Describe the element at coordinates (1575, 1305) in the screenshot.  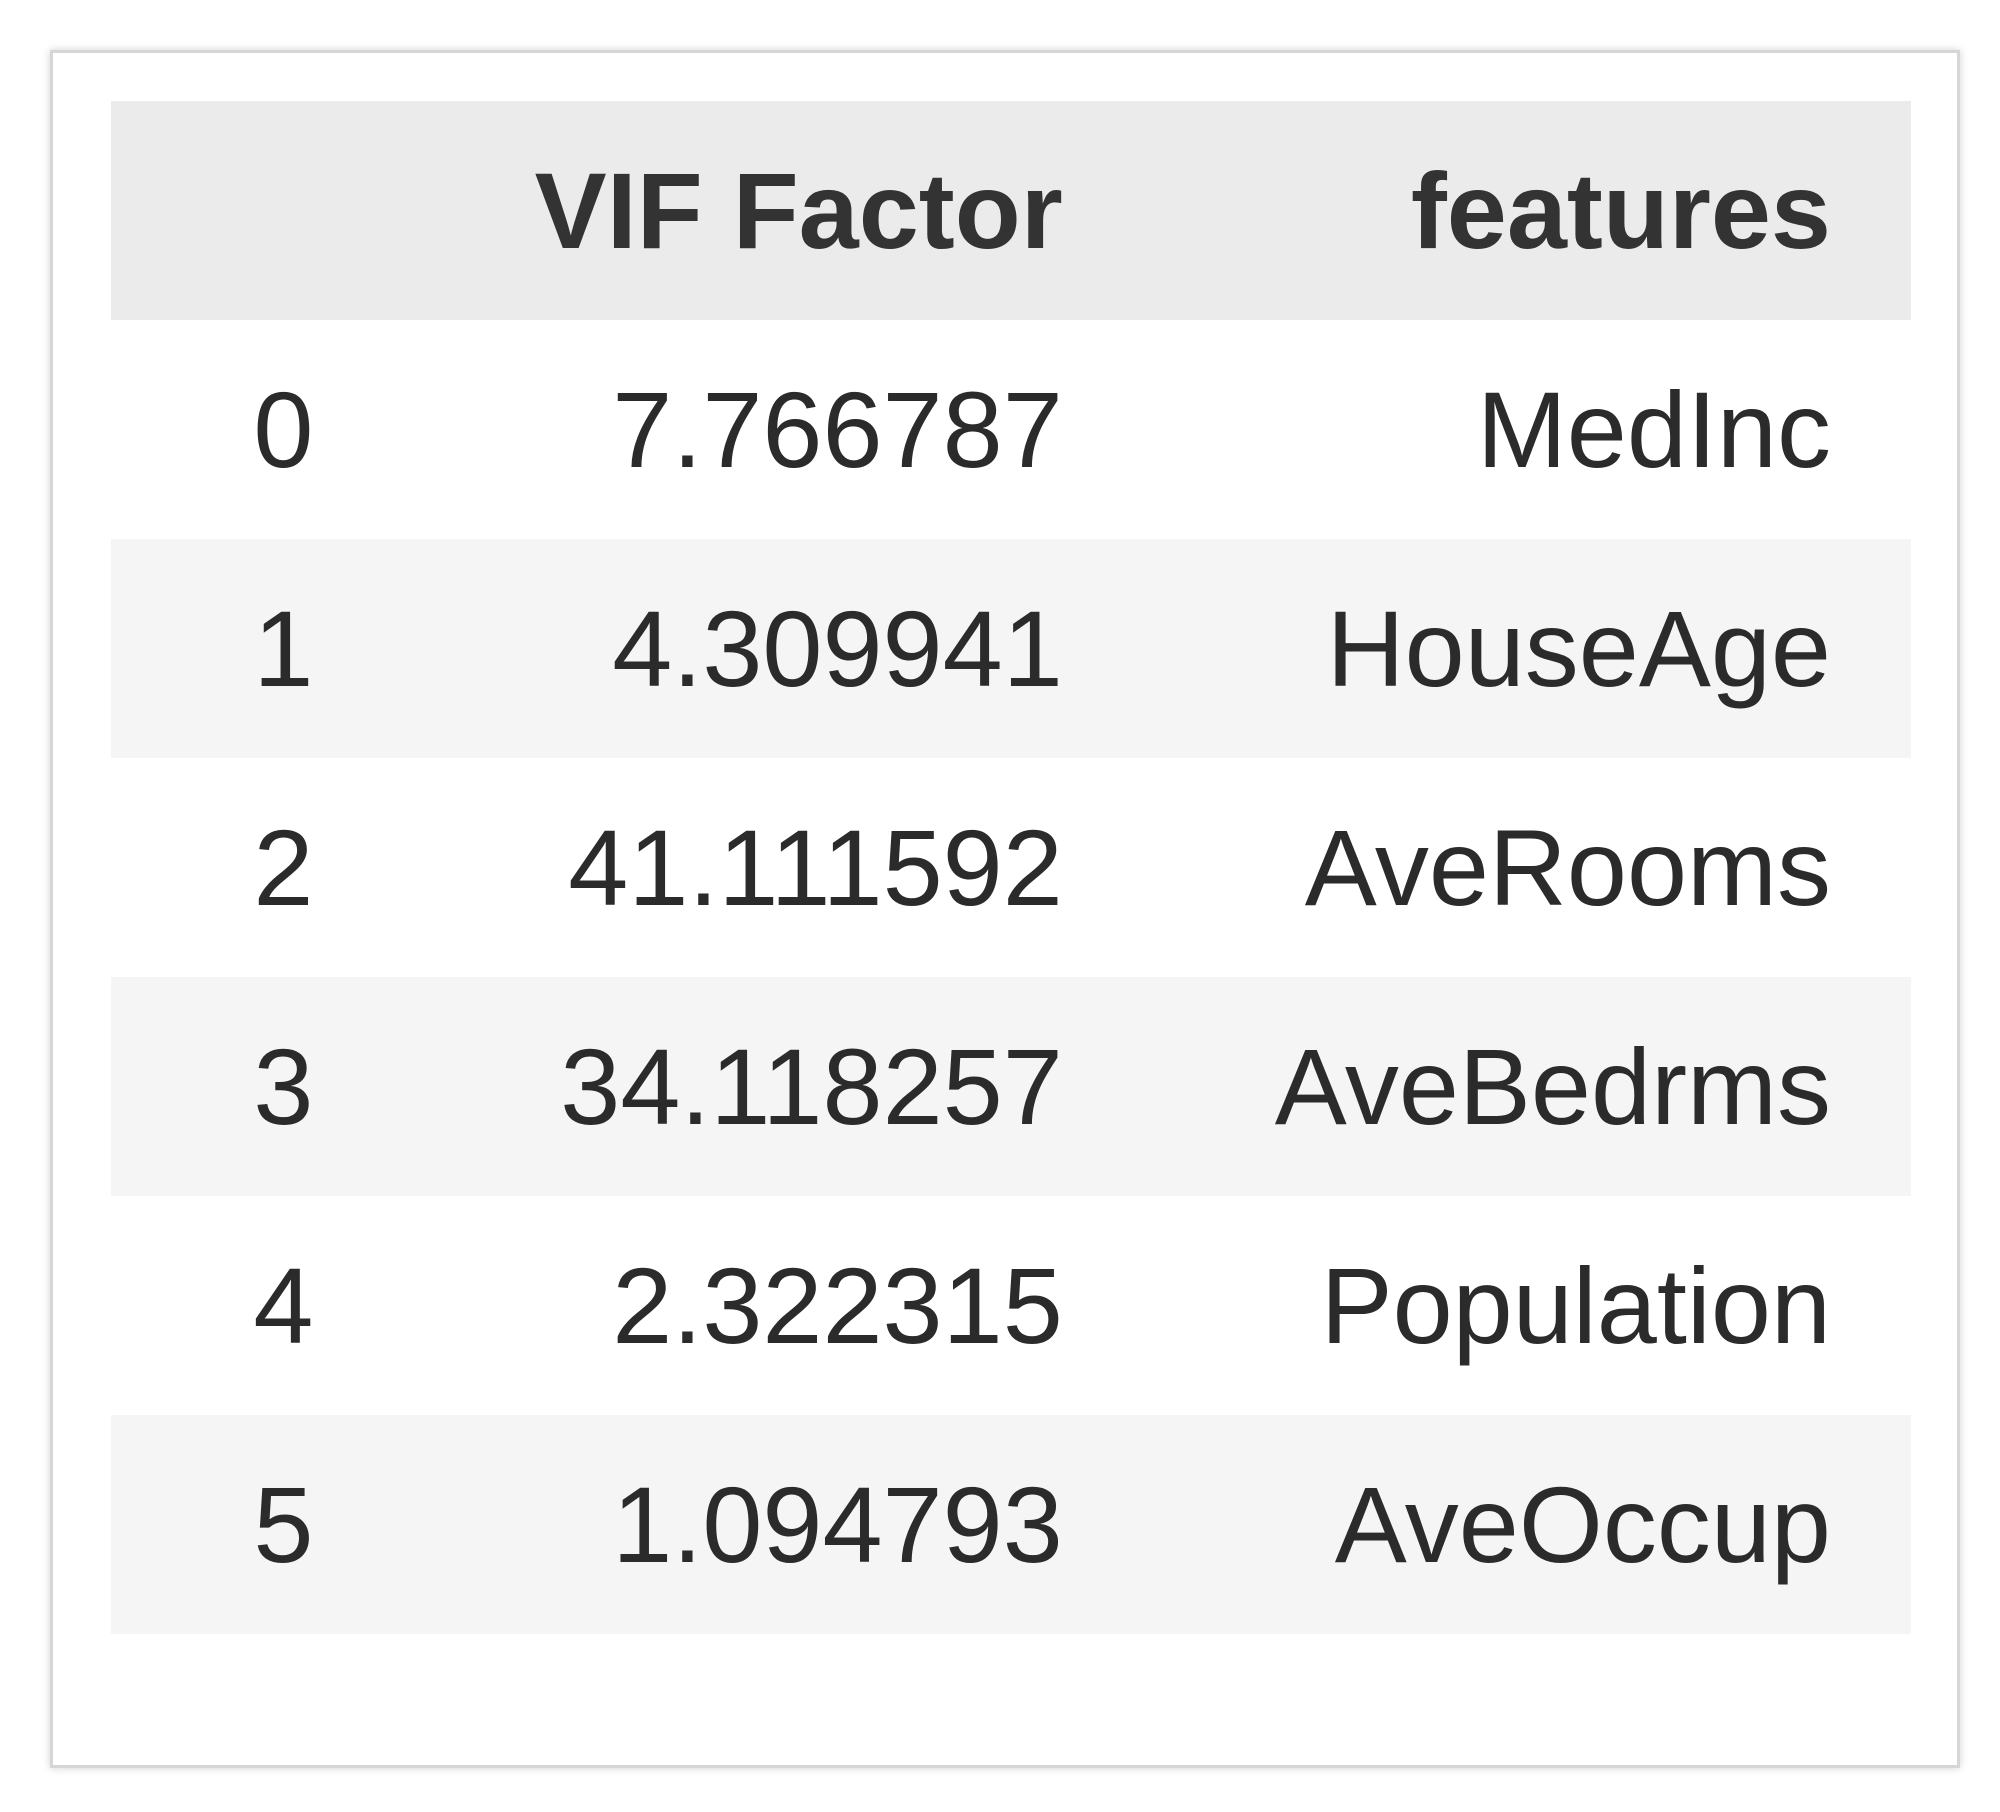
I see `feature-name: Population` at that location.